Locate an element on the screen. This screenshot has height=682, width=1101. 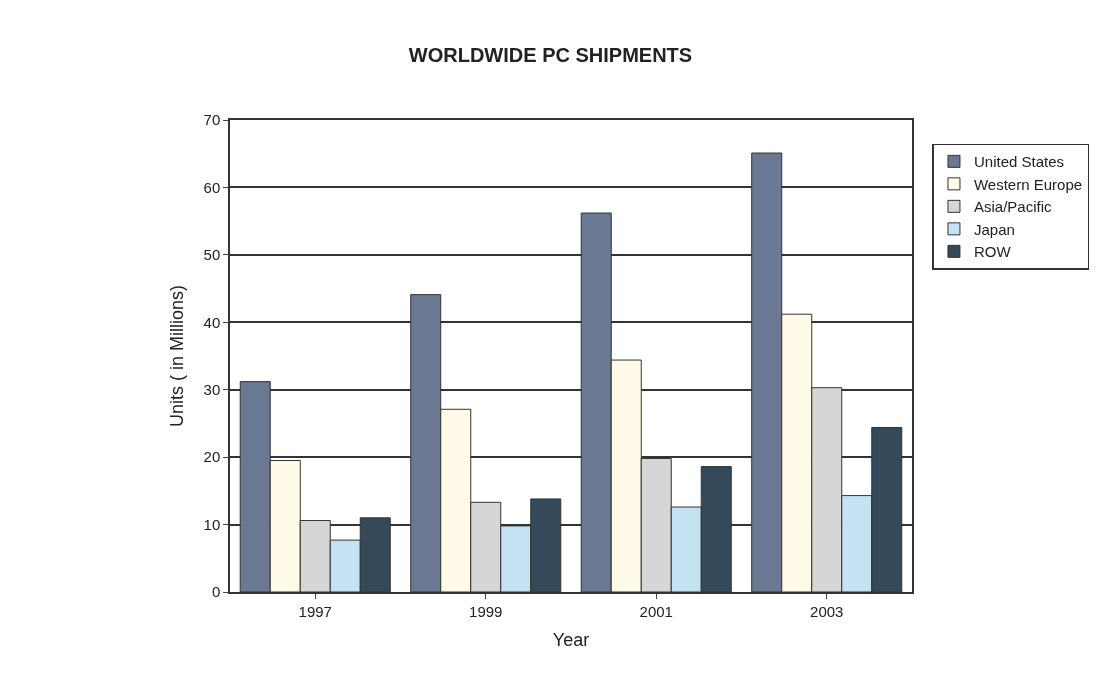
x-tick-label: 1999 is located at coordinates (486, 611).